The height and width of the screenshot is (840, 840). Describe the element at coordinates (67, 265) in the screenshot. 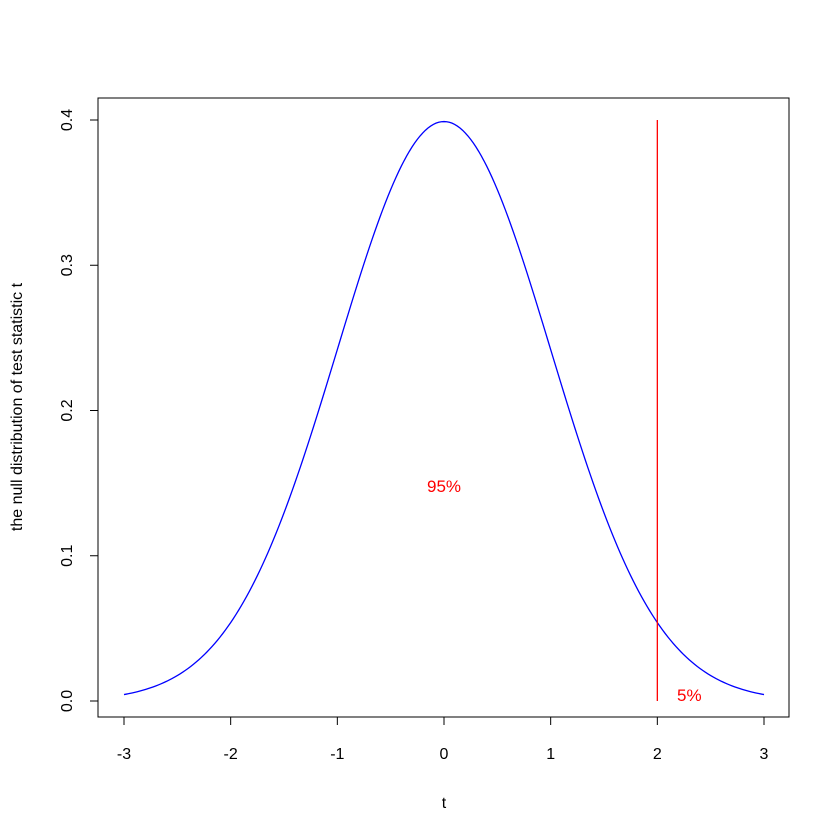

I see `y-tick-label: 0.3` at that location.